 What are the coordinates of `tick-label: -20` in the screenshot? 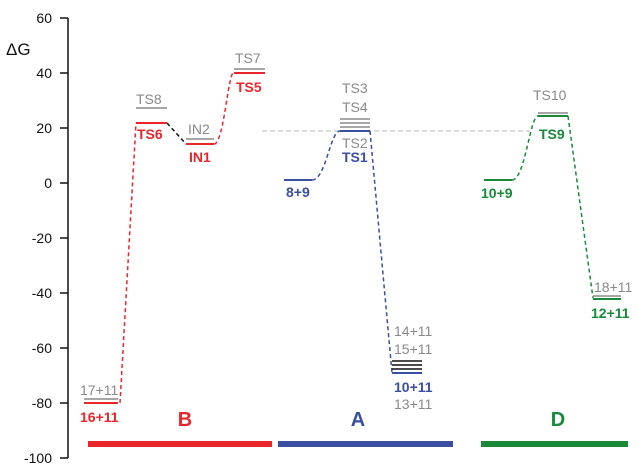 It's located at (42, 238).